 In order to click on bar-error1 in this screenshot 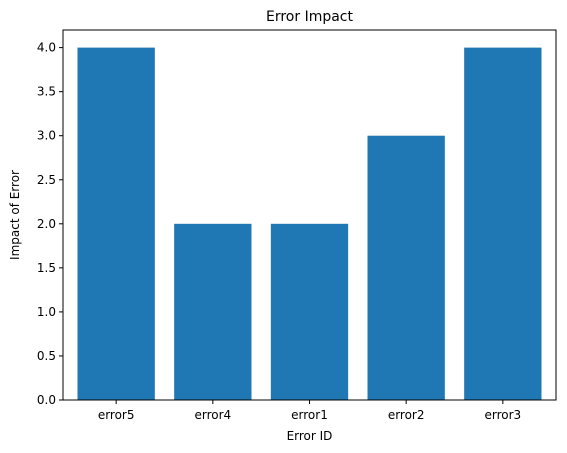, I will do `click(309, 311)`.